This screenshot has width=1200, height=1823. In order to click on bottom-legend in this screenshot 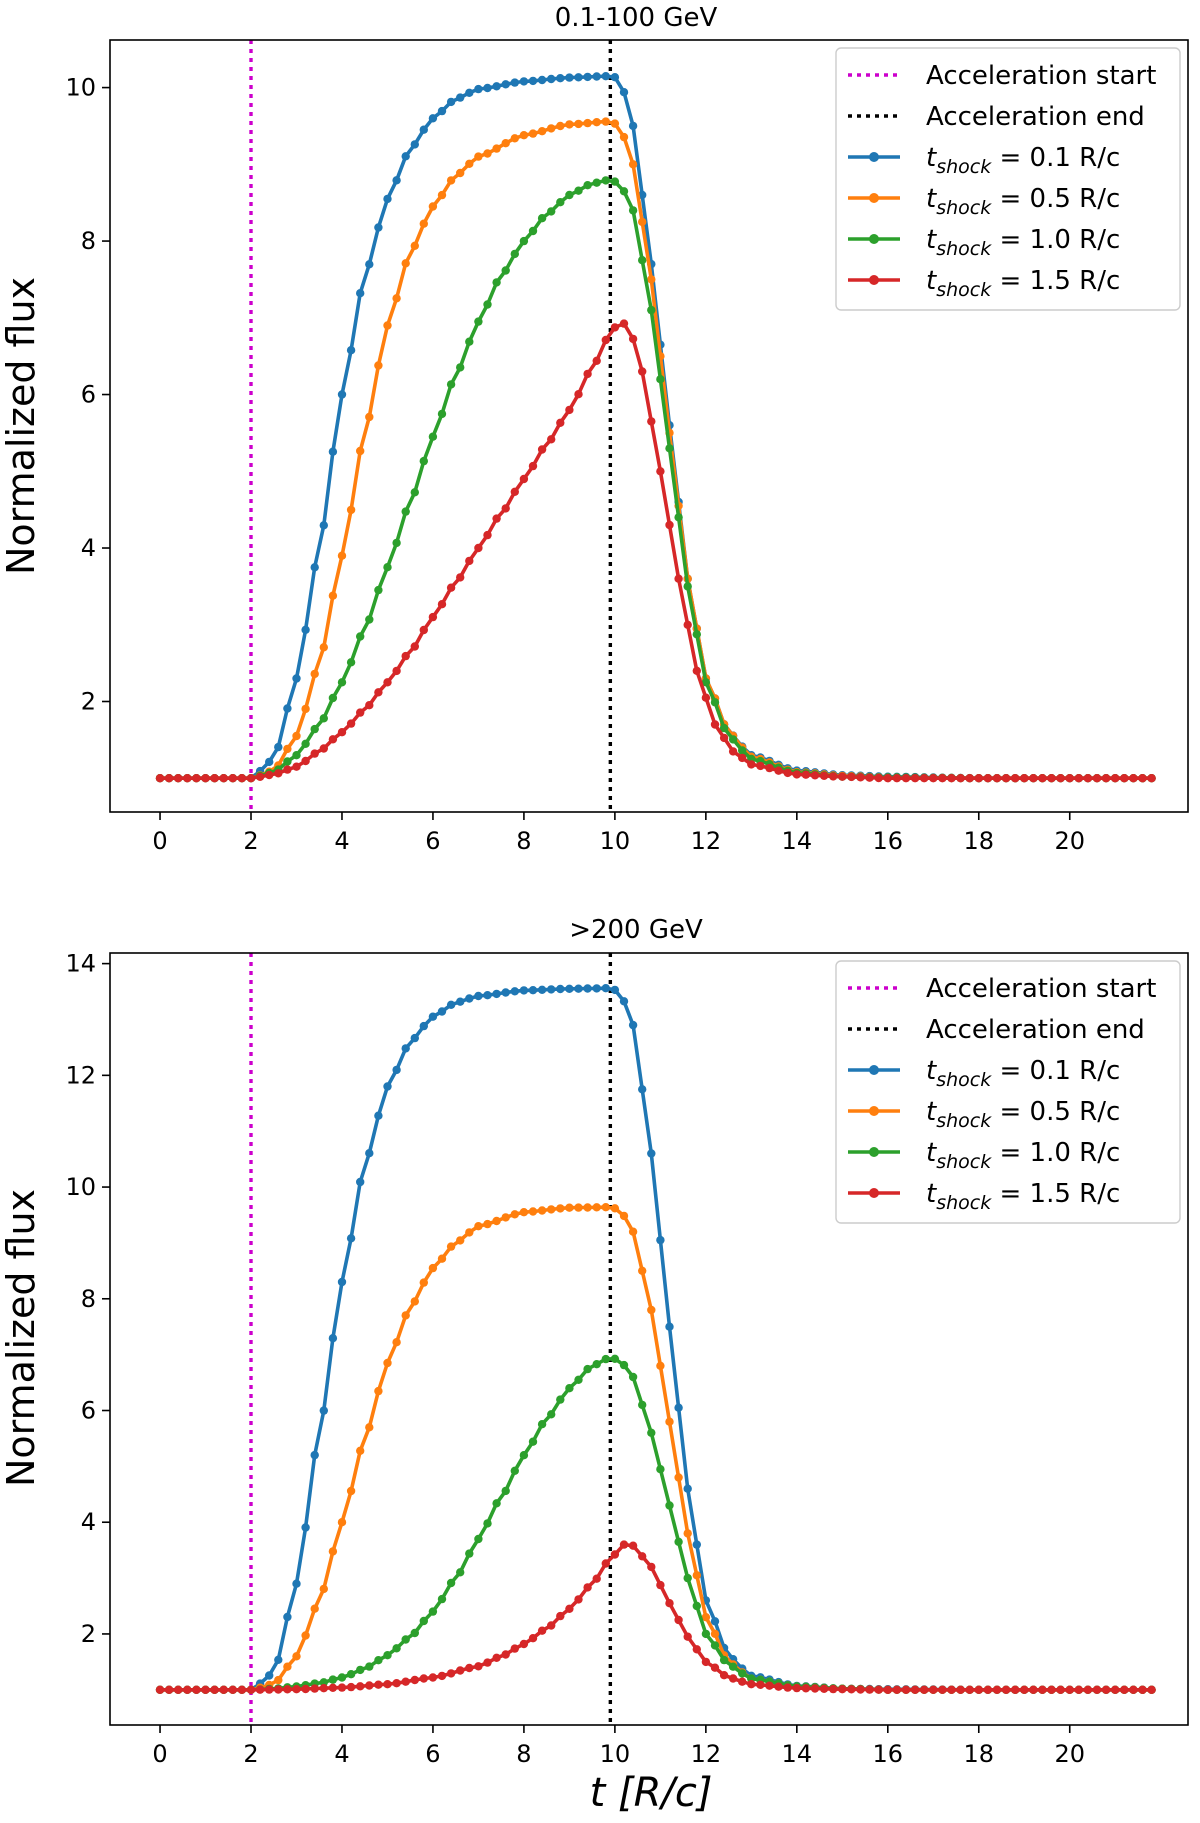, I will do `click(1008, 1092)`.